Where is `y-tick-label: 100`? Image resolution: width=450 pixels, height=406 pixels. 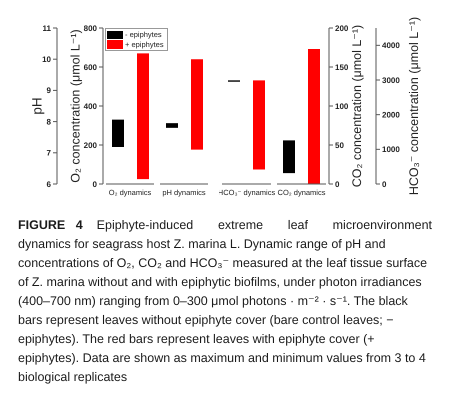
y-tick-label: 100 is located at coordinates (342, 106).